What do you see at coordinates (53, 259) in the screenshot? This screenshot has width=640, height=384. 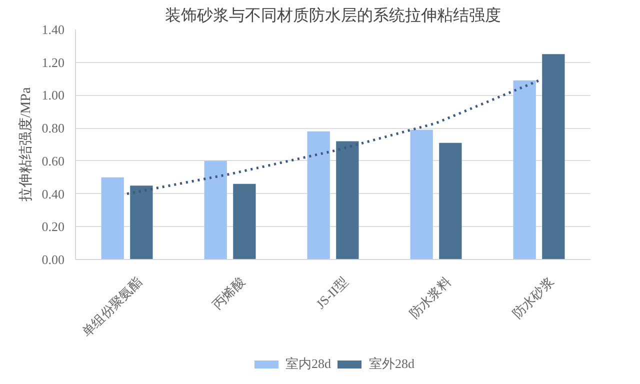 I see `y-tick-label: 0.00` at bounding box center [53, 259].